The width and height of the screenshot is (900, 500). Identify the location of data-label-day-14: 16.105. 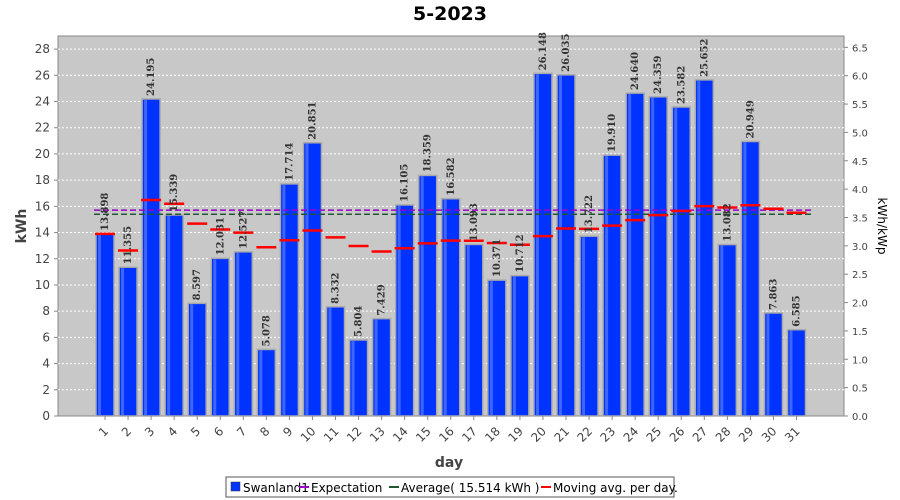
(405, 183).